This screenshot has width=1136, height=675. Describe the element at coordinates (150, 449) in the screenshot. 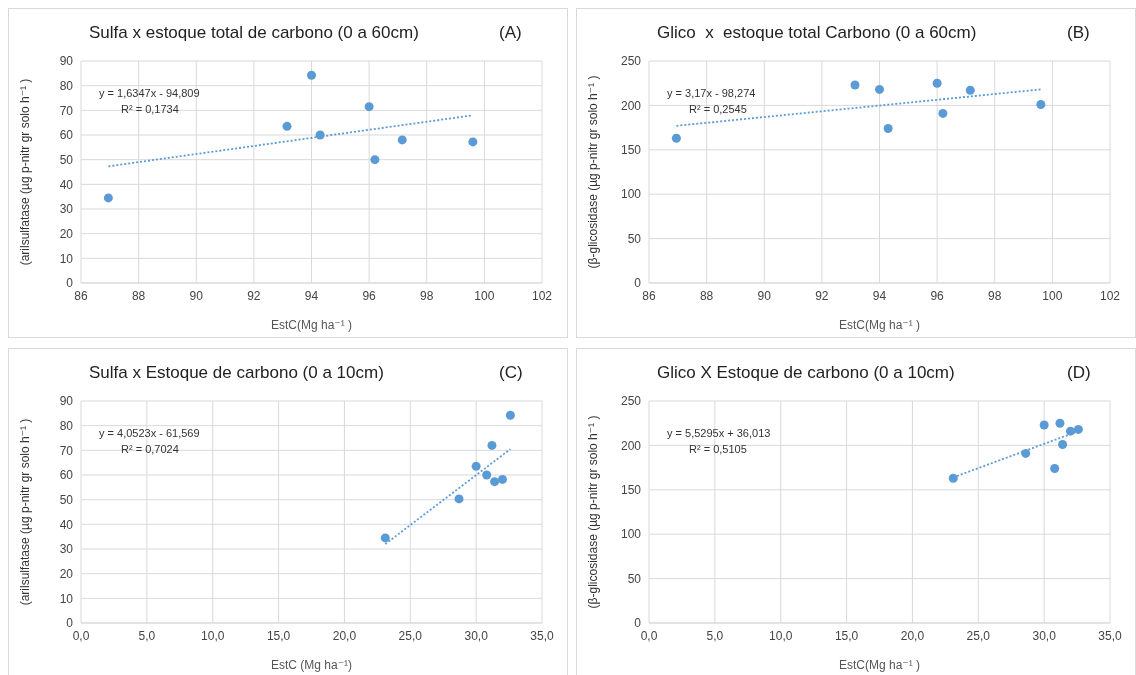

I see `annotation: R² = 0,7024` at that location.